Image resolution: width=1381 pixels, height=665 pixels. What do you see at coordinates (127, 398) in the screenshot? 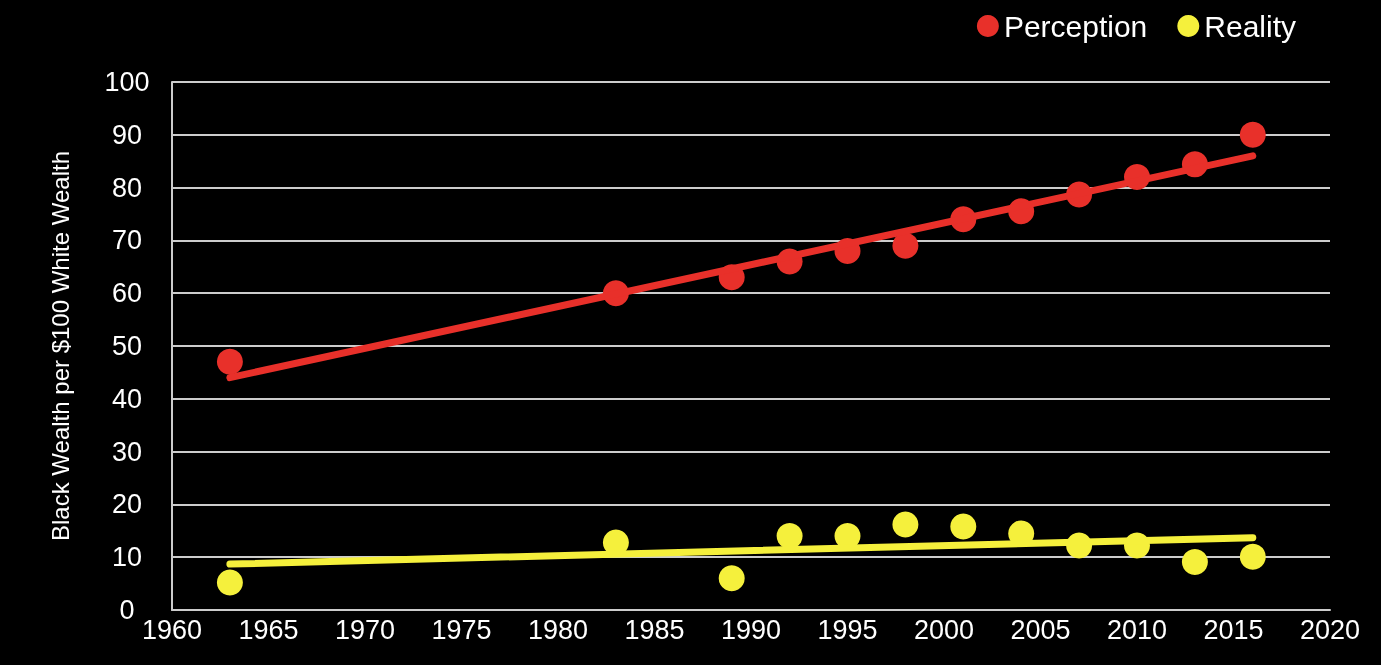
I see `y-tick-label: 40` at bounding box center [127, 398].